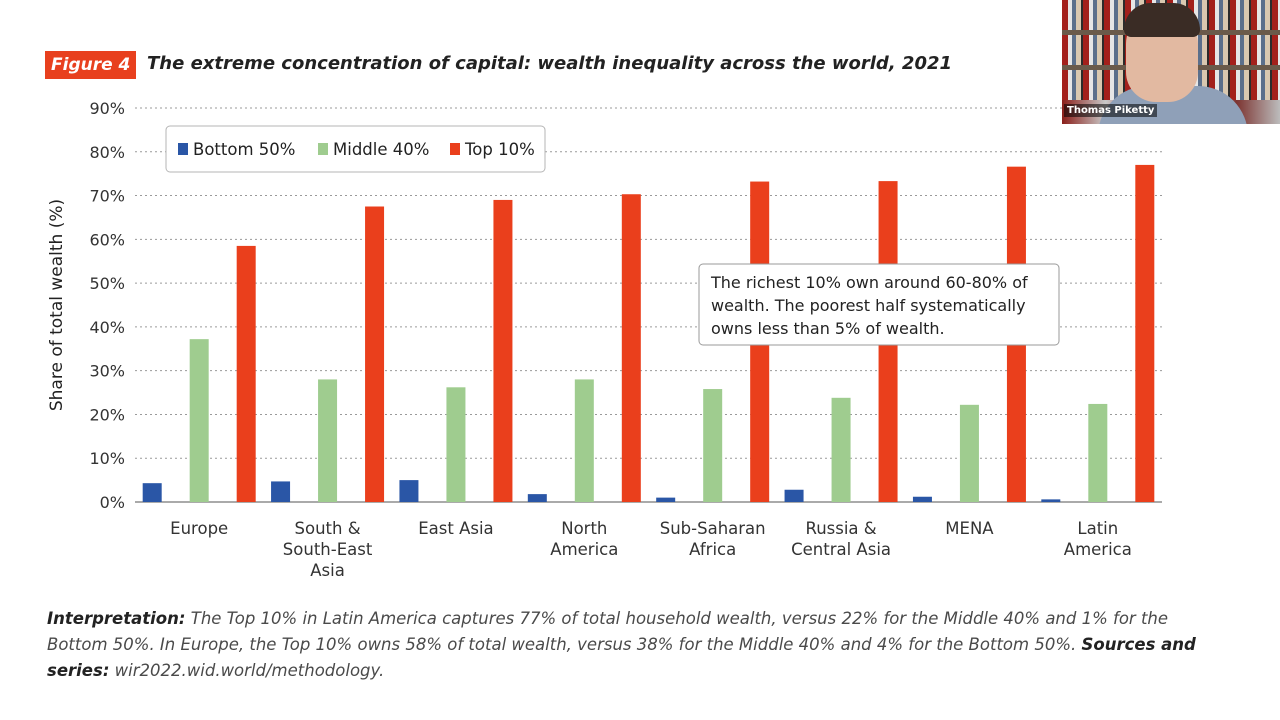 This screenshot has height=720, width=1280. I want to click on y-tick-label: 40%, so click(107, 327).